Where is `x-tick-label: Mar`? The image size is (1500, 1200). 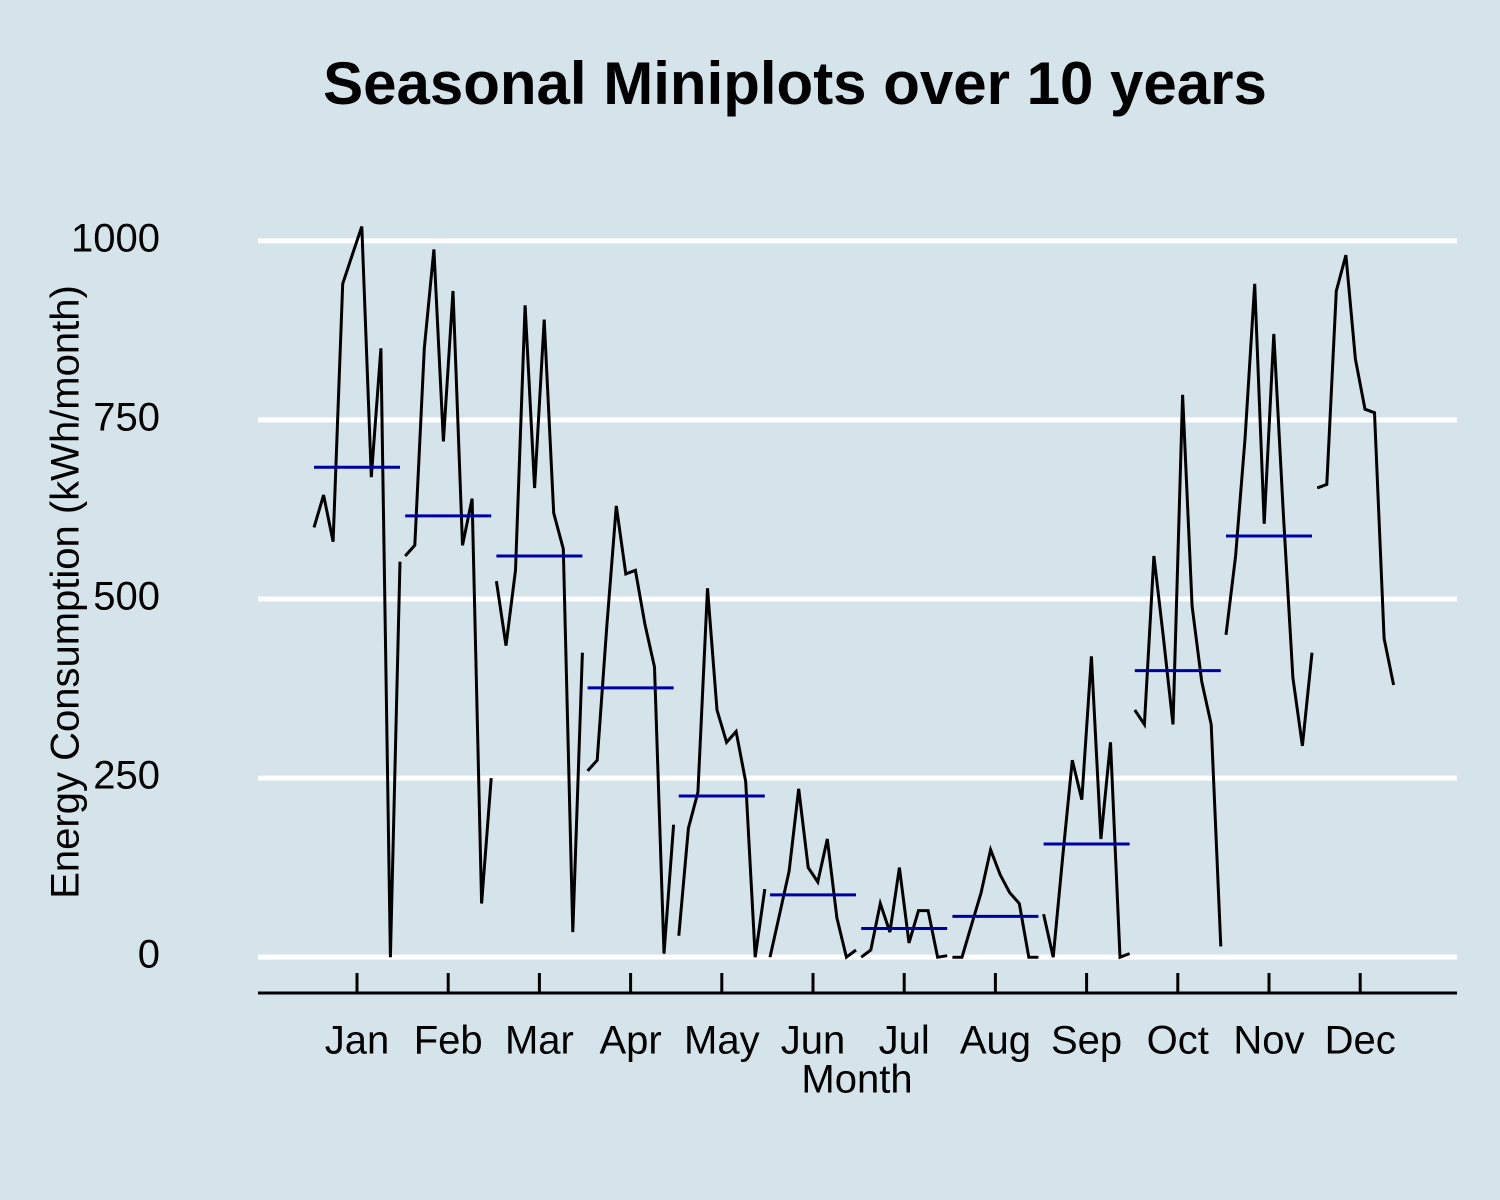 x-tick-label: Mar is located at coordinates (539, 1041).